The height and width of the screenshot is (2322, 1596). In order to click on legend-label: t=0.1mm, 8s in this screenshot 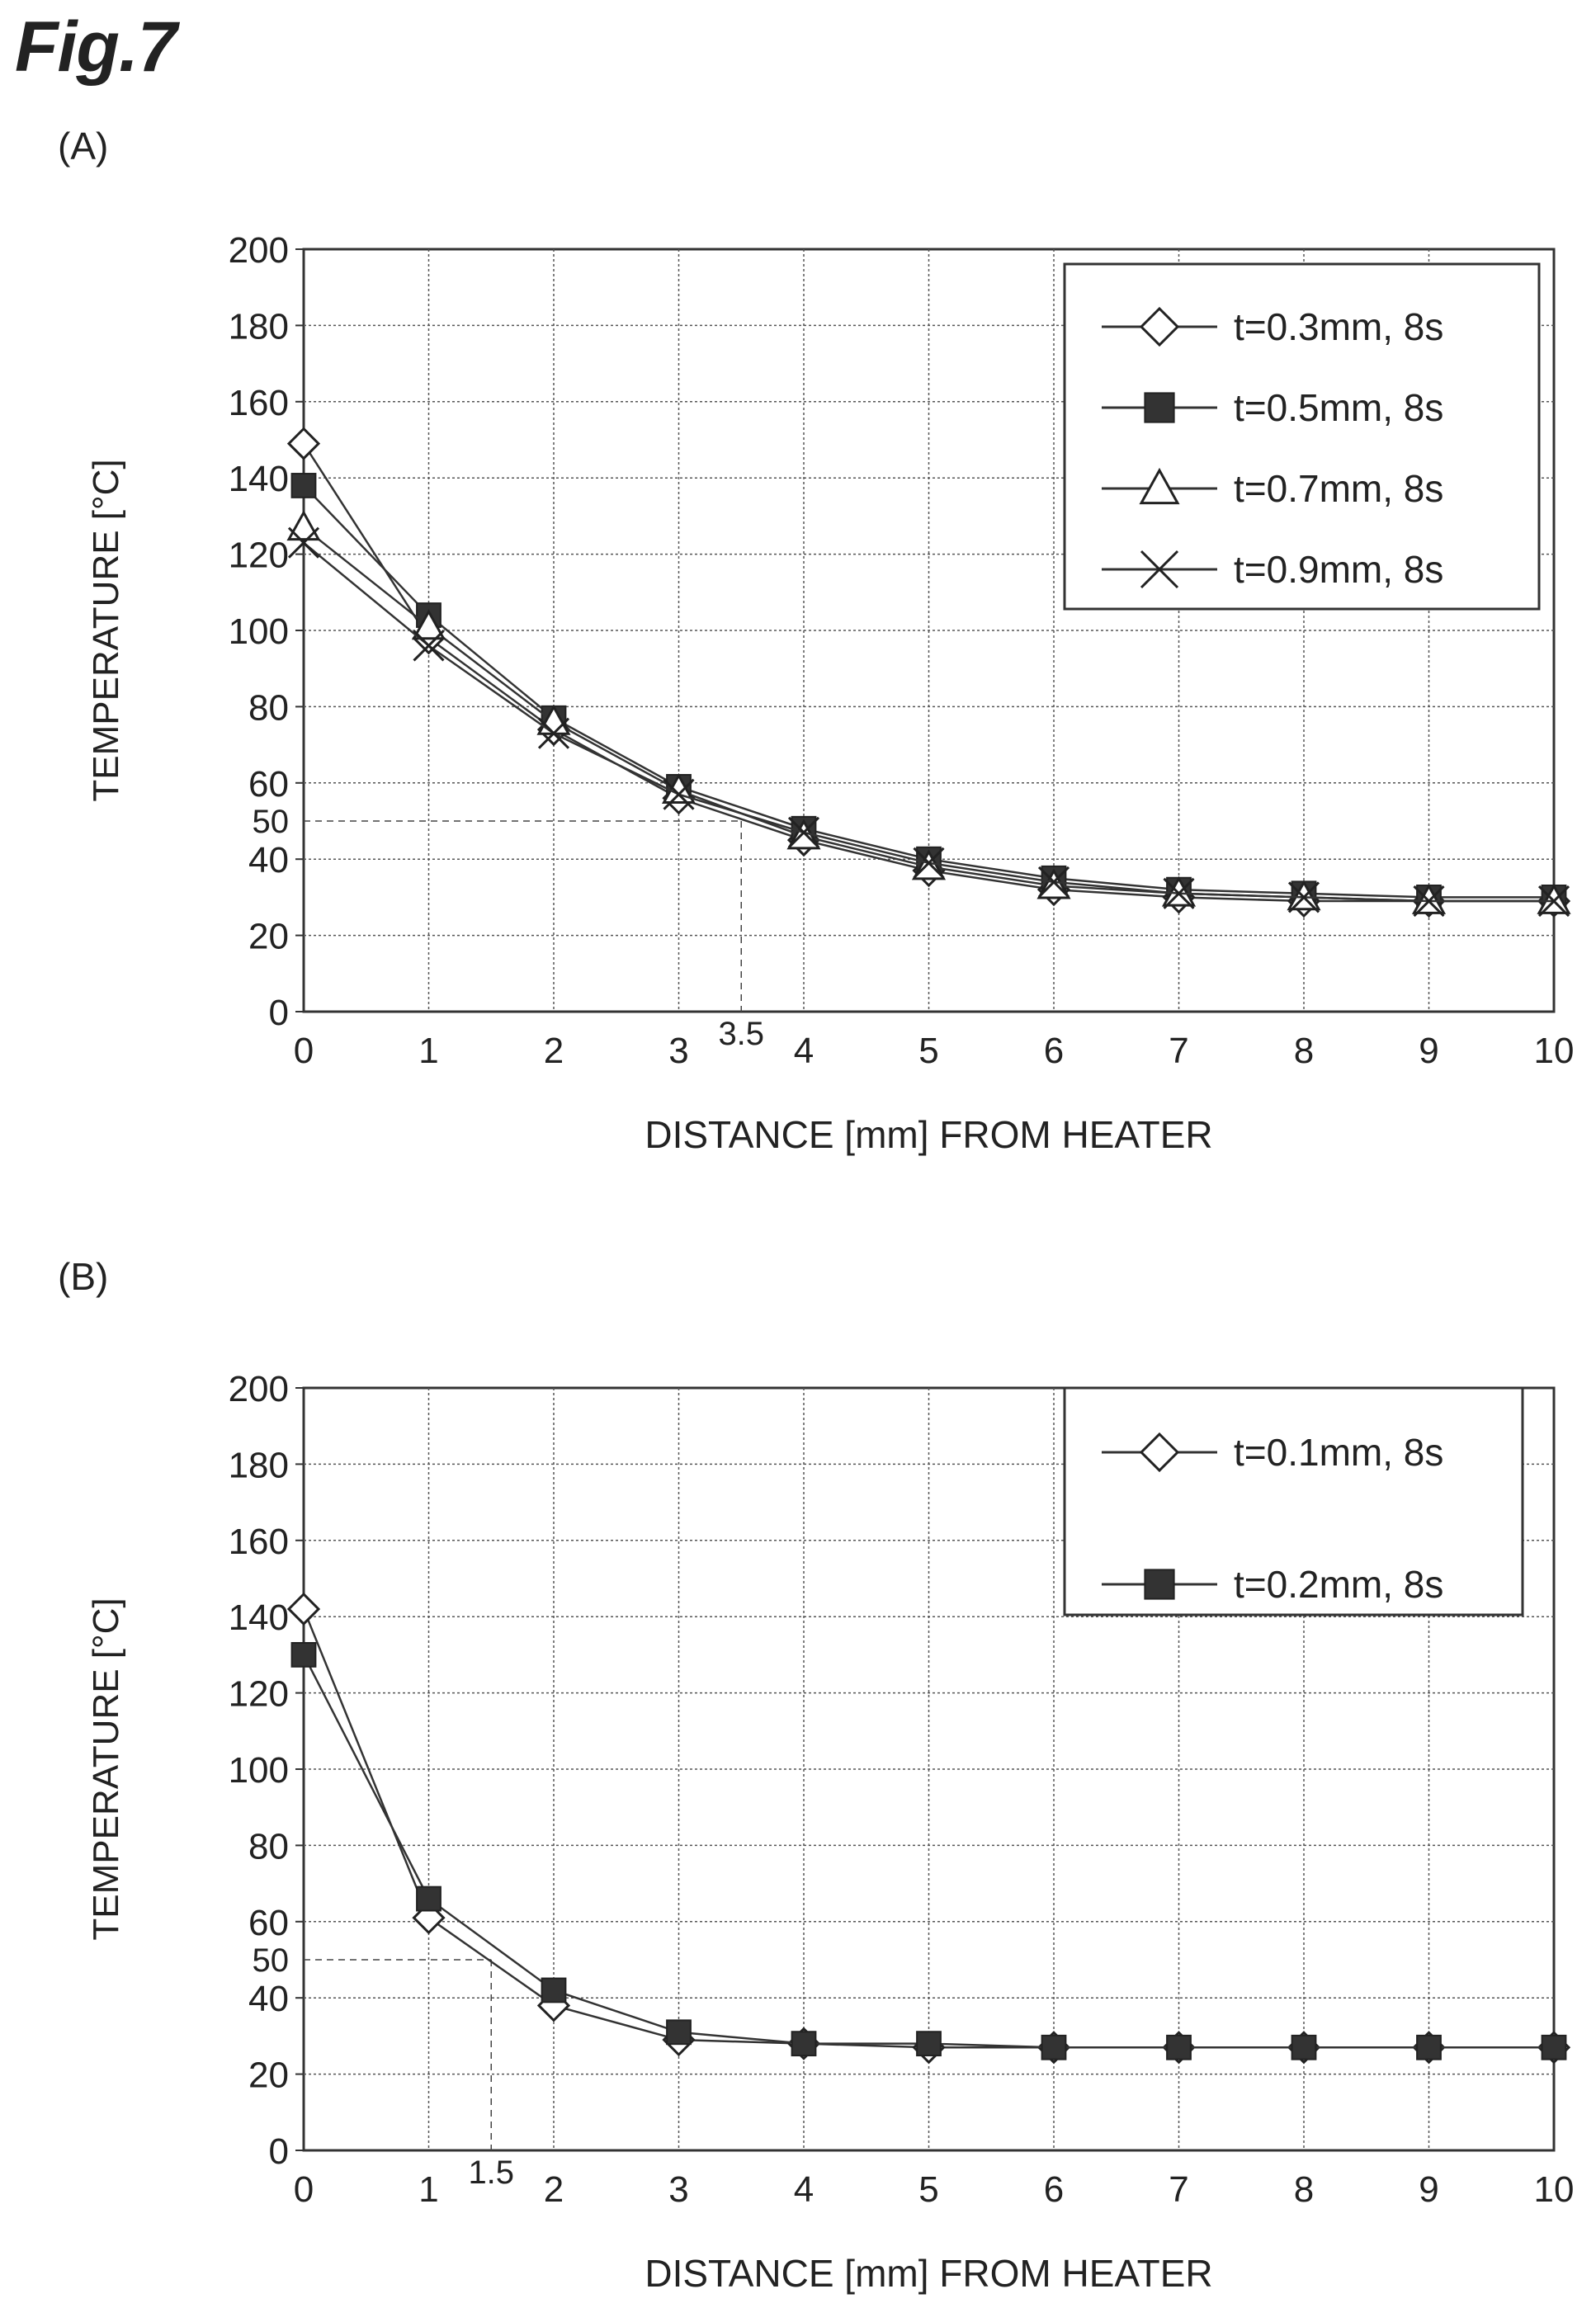, I will do `click(1338, 1452)`.